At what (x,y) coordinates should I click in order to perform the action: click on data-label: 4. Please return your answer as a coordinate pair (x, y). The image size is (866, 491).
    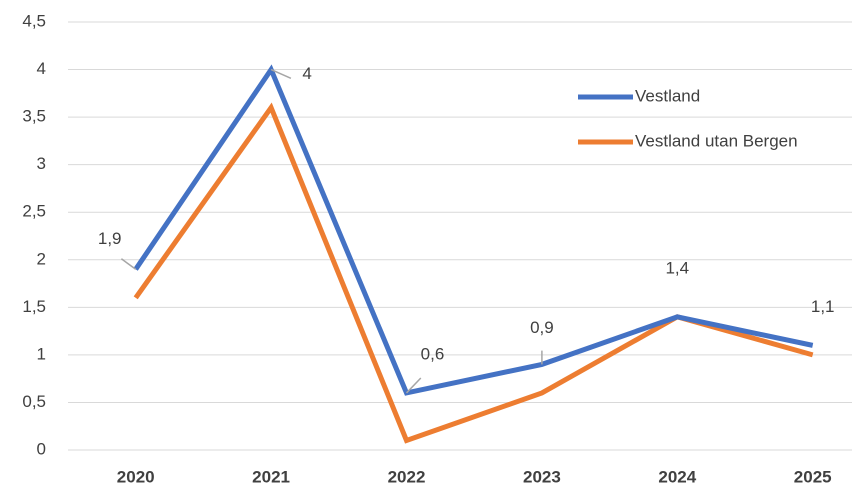
    Looking at the image, I should click on (306, 73).